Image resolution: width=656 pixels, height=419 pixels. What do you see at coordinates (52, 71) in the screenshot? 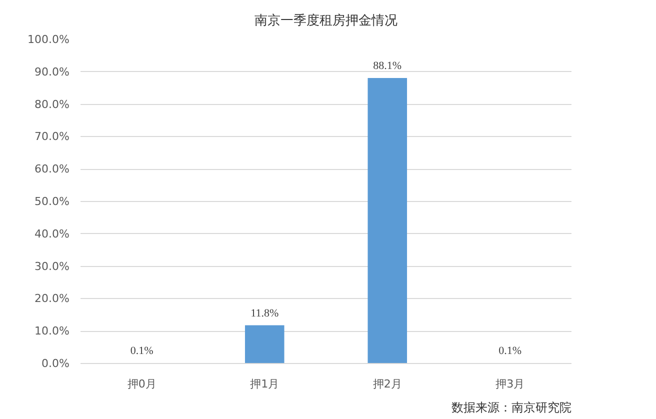
I see `y-tick-label: 90.0%` at bounding box center [52, 71].